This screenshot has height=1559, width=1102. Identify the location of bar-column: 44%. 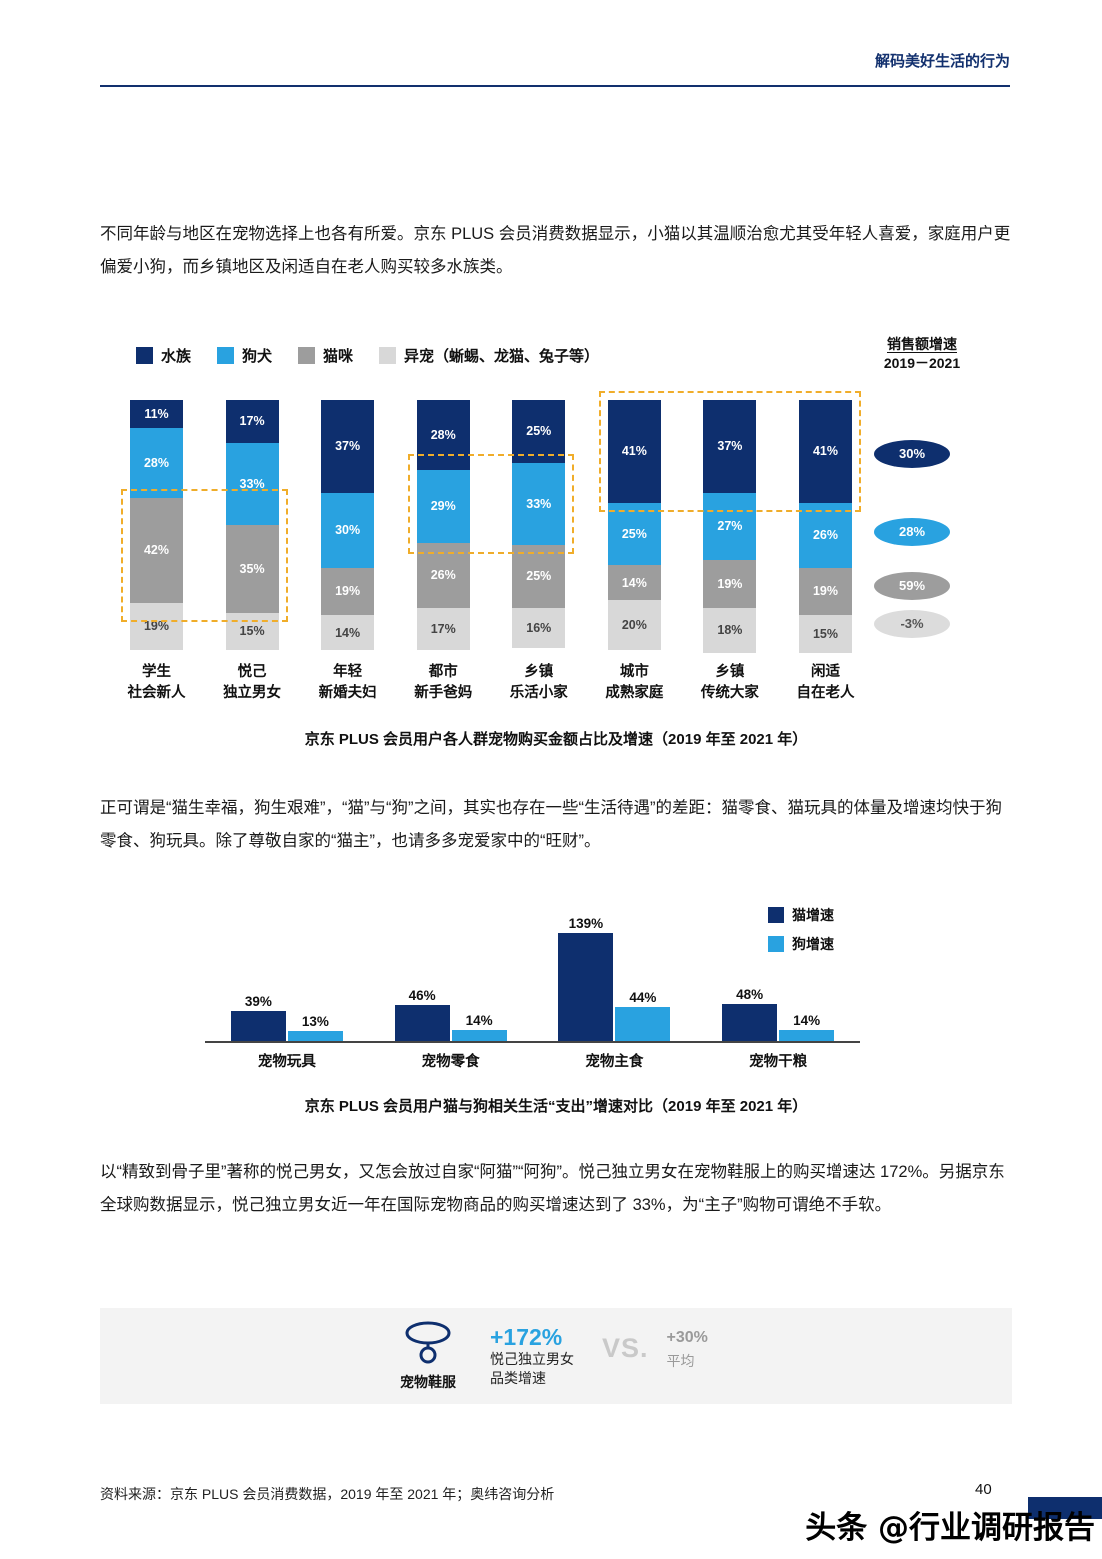
(643, 1015).